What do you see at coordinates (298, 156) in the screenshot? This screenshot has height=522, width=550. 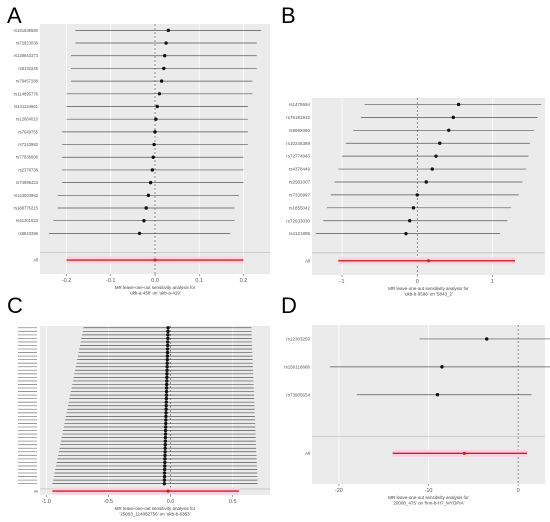 I see `snp-label-b-4: rs72774943` at bounding box center [298, 156].